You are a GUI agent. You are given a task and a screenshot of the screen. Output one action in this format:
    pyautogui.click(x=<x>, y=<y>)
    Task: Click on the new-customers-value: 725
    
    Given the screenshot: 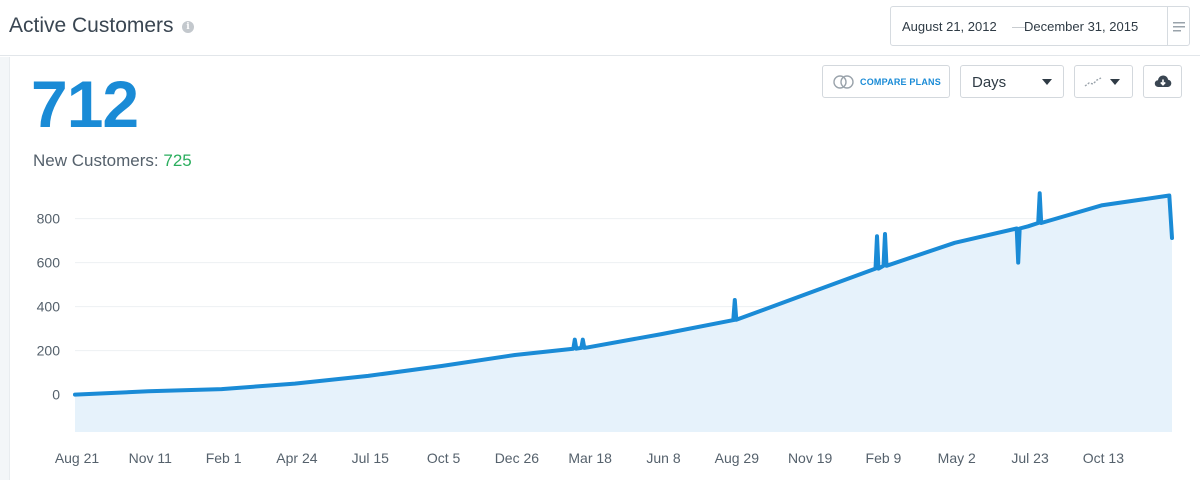 What is the action you would take?
    pyautogui.click(x=177, y=160)
    